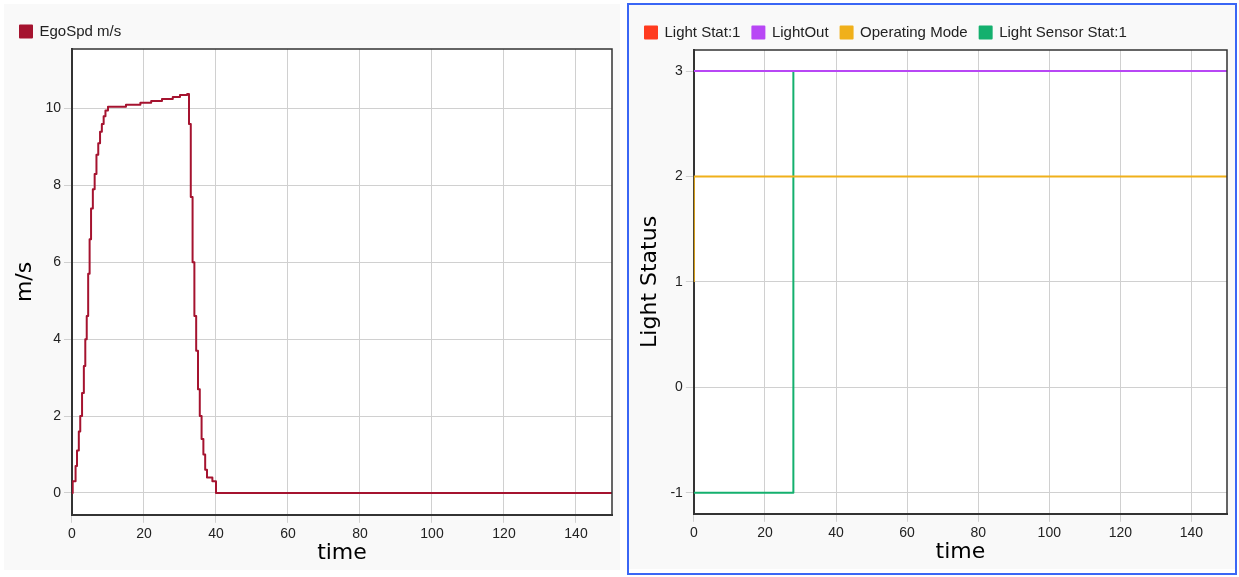  Describe the element at coordinates (648, 281) in the screenshot. I see `y-axis-title: Light Status` at that location.